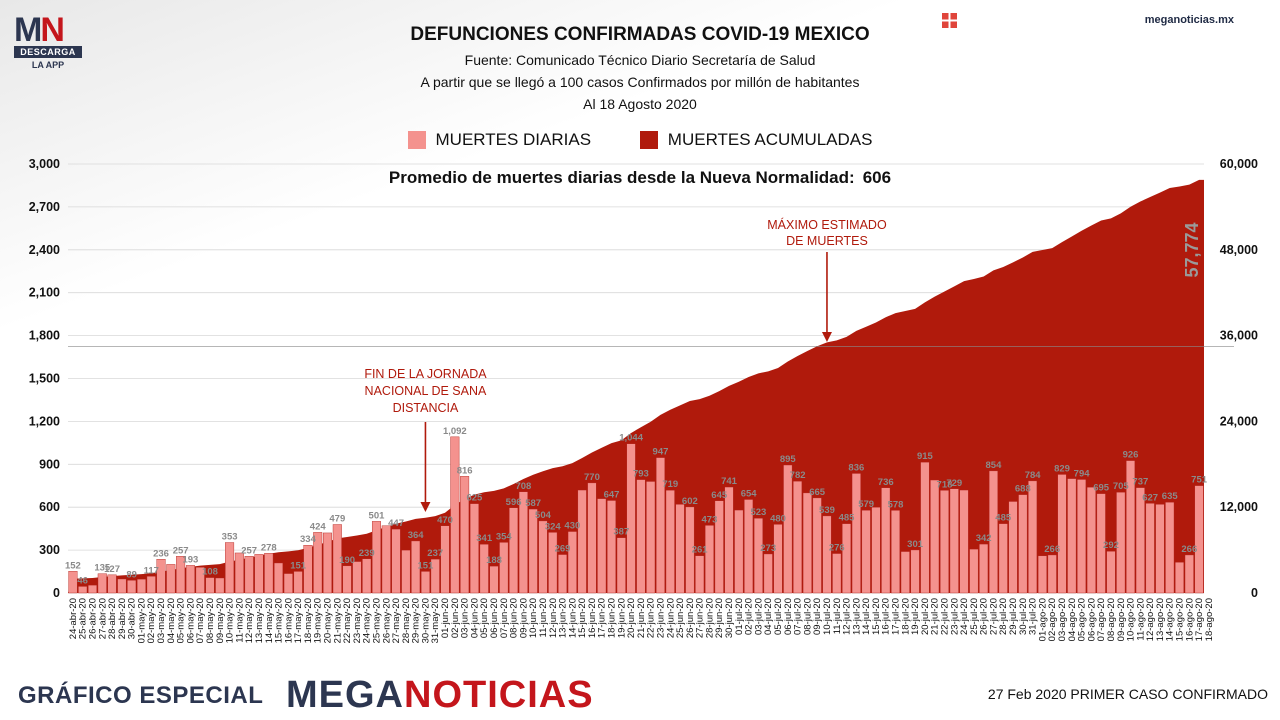  I want to click on bar-value-label: 708, so click(523, 486).